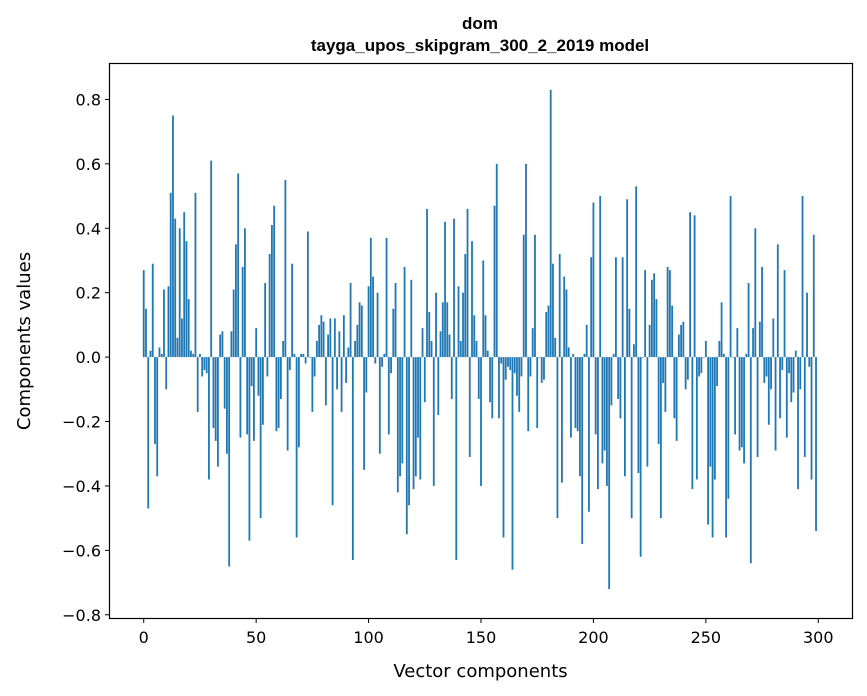 The width and height of the screenshot is (867, 696). I want to click on x-tick-label: 250, so click(706, 637).